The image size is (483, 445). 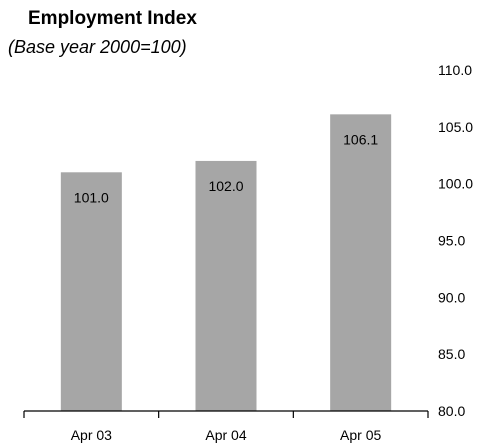 I want to click on x-tick-label: Apr 05, so click(x=360, y=435).